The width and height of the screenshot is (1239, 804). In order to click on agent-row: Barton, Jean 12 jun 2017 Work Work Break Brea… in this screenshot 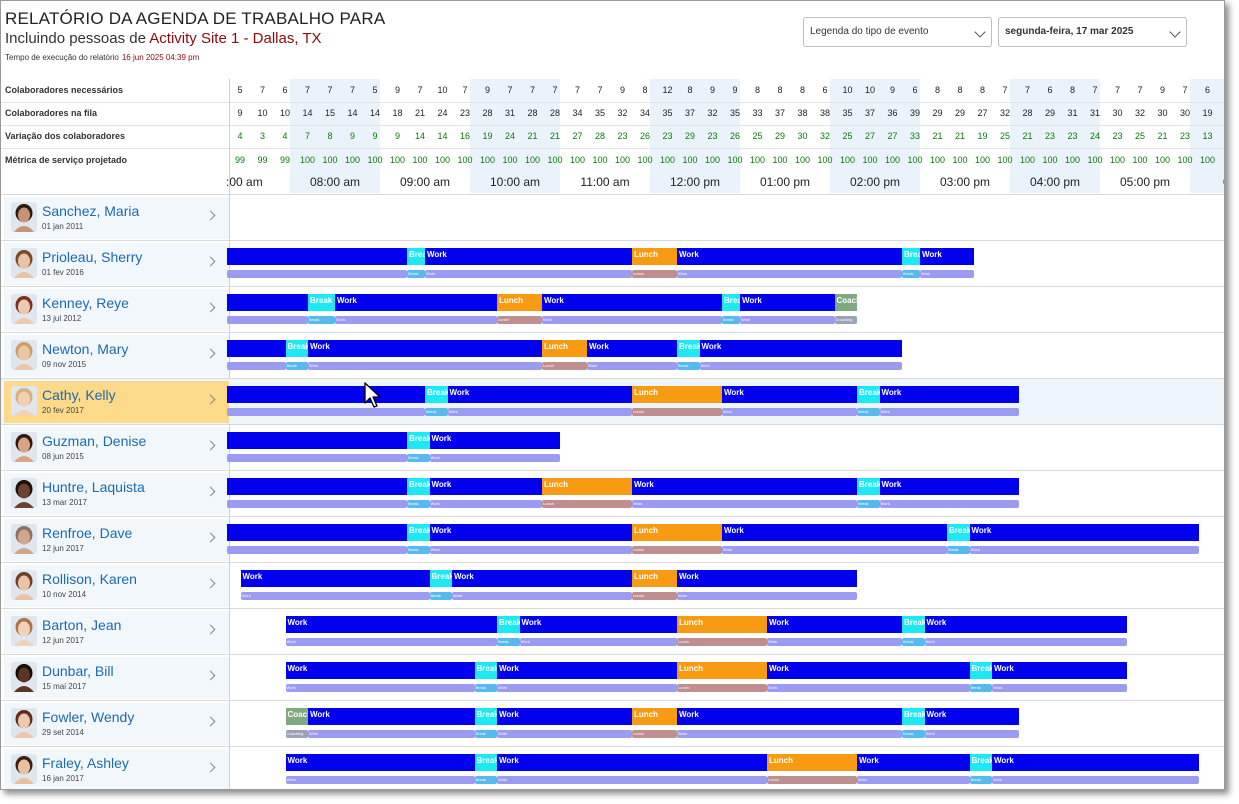, I will do `click(612, 631)`.